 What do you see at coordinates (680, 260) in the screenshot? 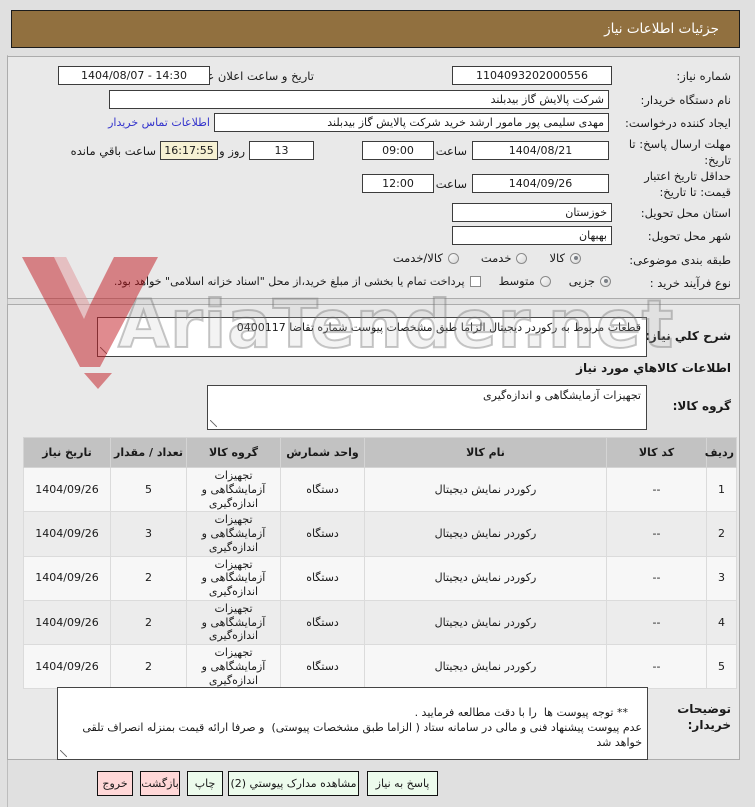
I see `classification-label: طبقه بندی موضوعی:` at bounding box center [680, 260].